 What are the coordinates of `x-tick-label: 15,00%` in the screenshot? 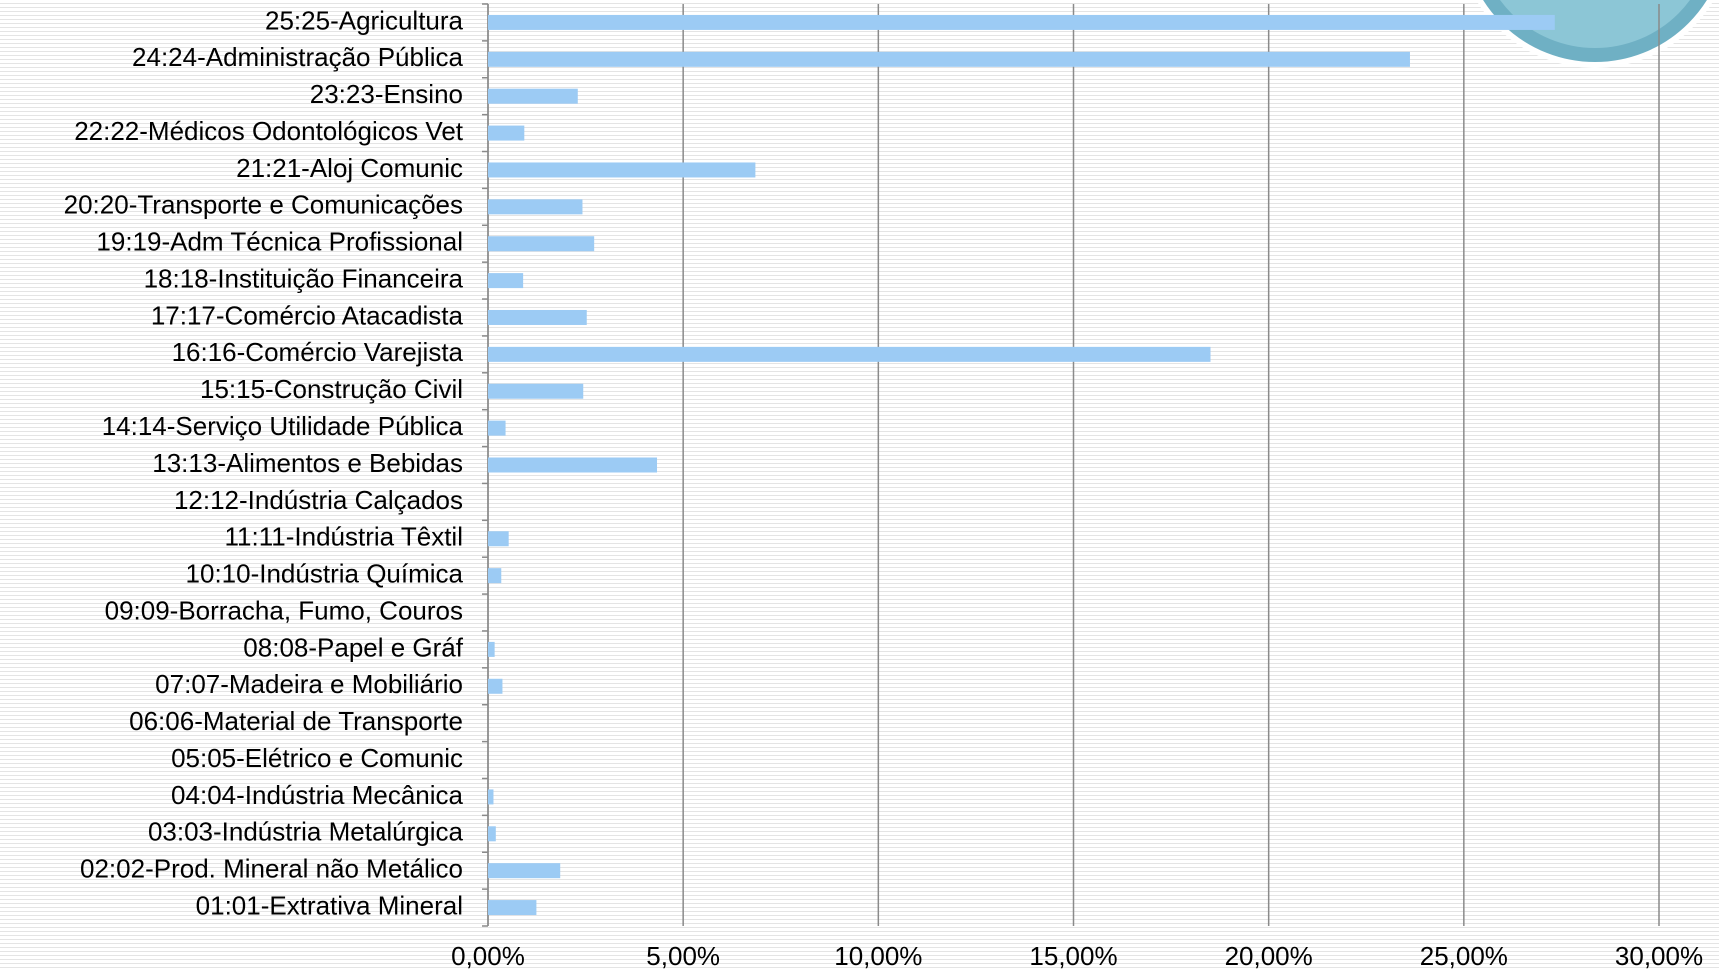 It's located at (1073, 955).